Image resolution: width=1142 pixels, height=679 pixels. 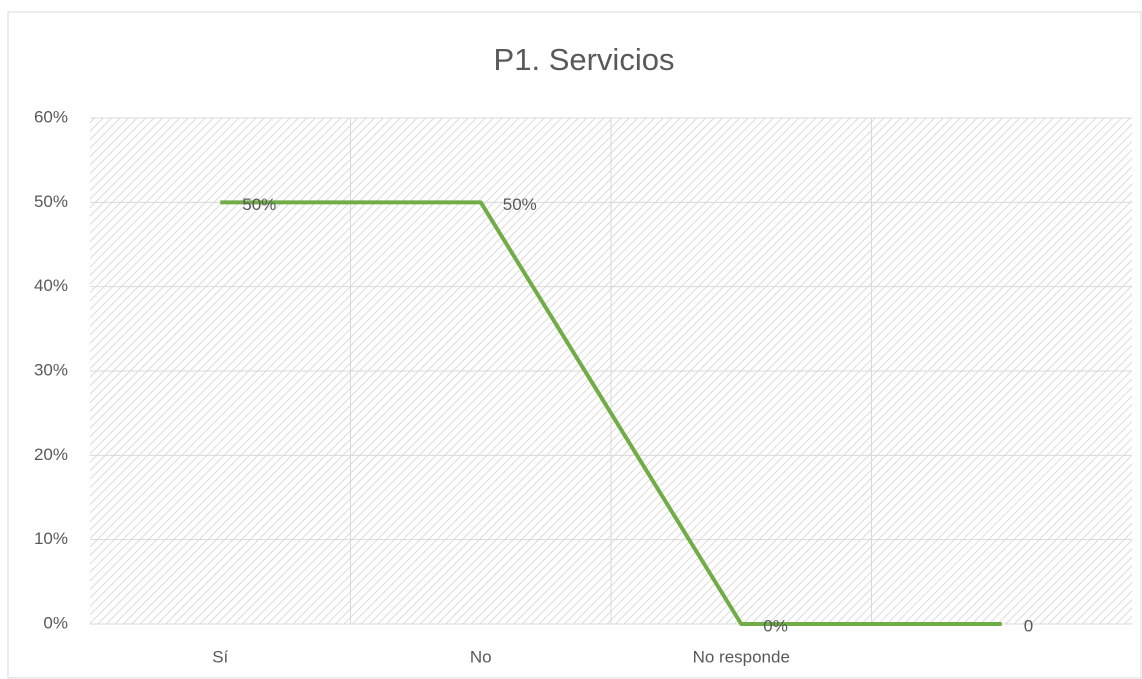 What do you see at coordinates (481, 656) in the screenshot?
I see `x-tick-label: No` at bounding box center [481, 656].